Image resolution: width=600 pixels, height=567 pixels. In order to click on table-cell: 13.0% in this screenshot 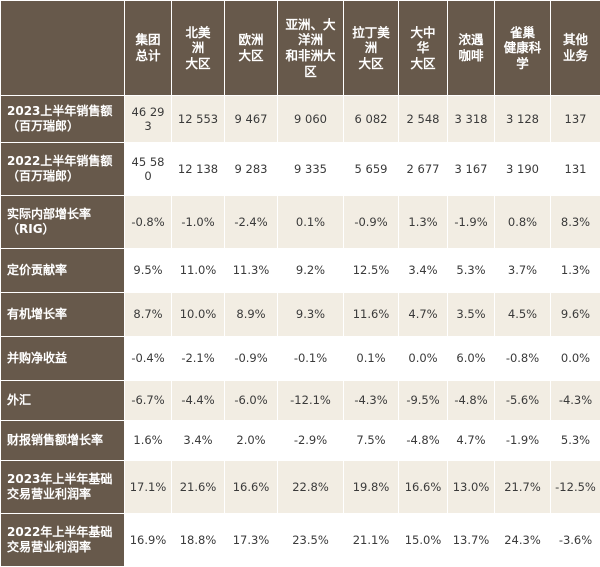, I will do `click(471, 487)`.